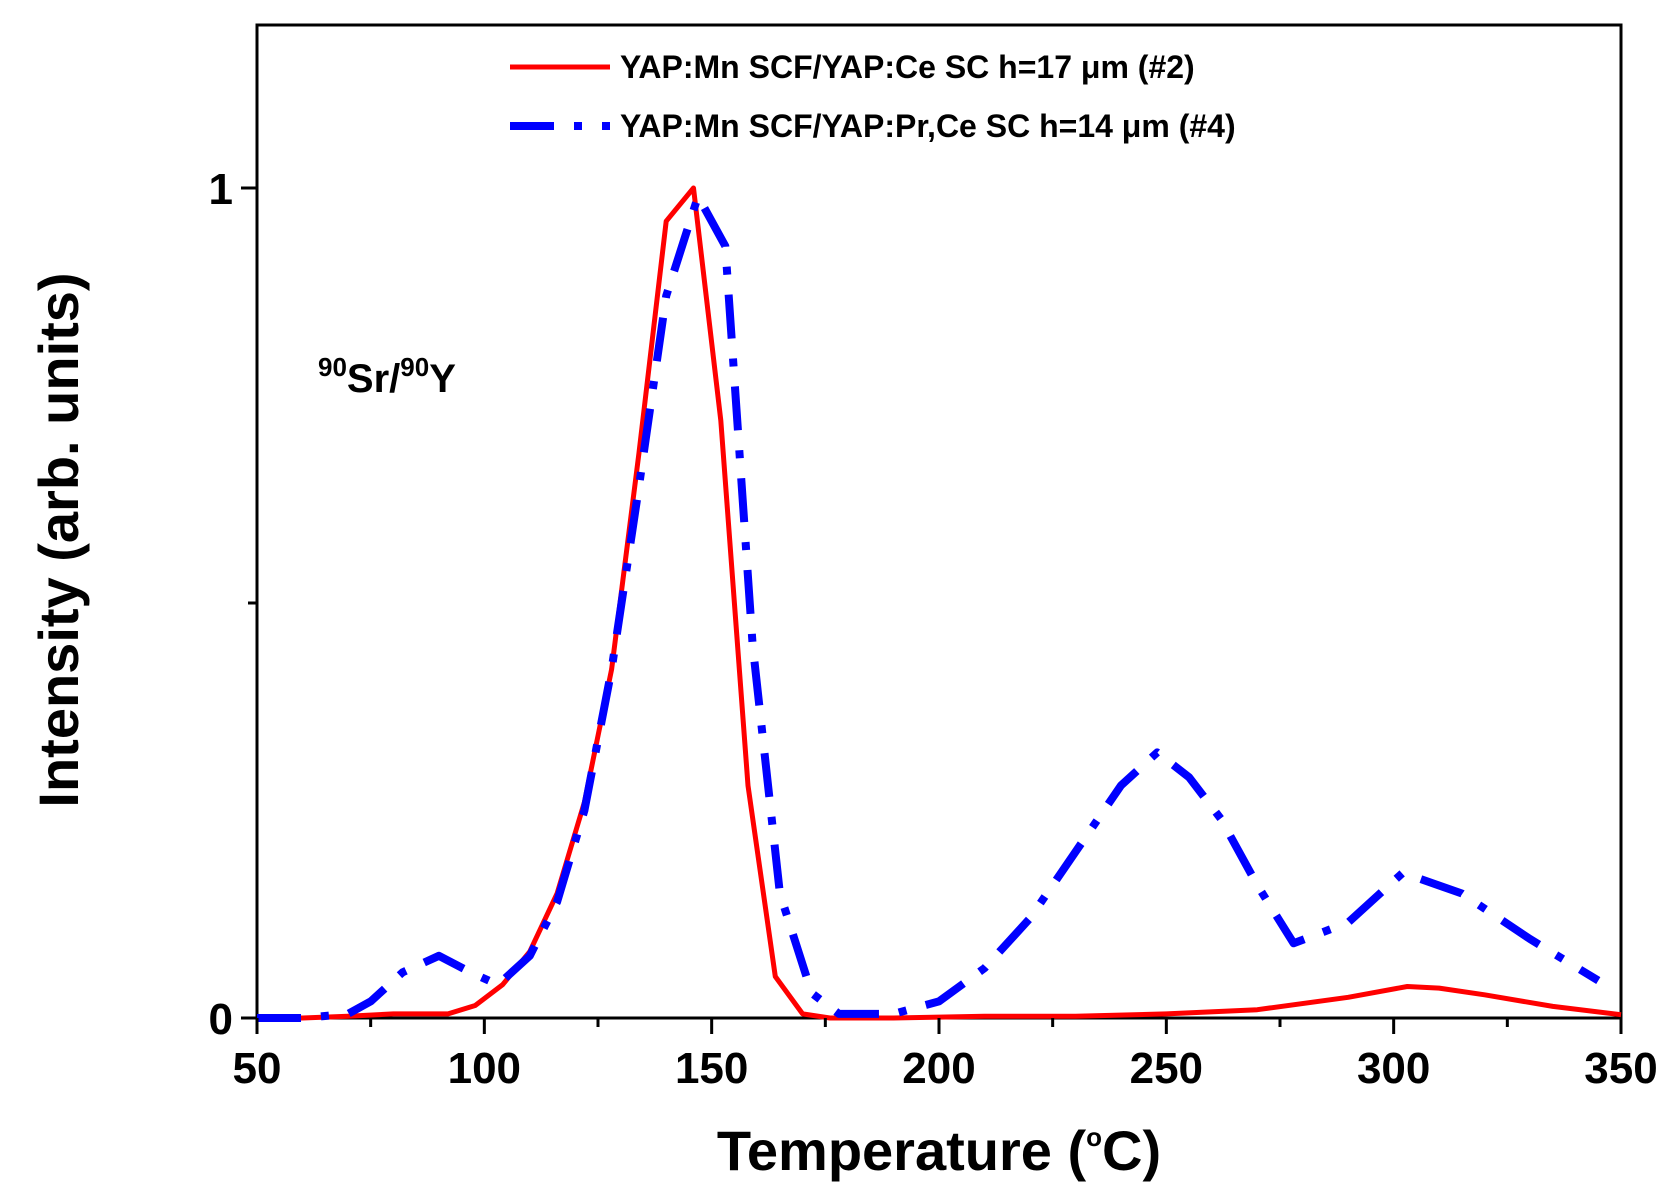 The image size is (1678, 1198). What do you see at coordinates (484, 1068) in the screenshot?
I see `x-tick-label: 100` at bounding box center [484, 1068].